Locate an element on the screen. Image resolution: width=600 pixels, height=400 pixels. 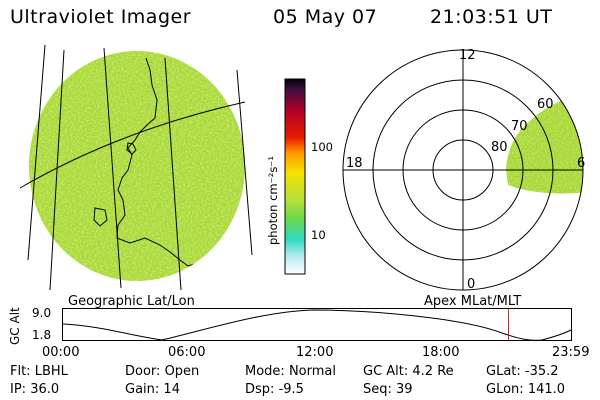
colorbar-gradient is located at coordinates (295, 176).